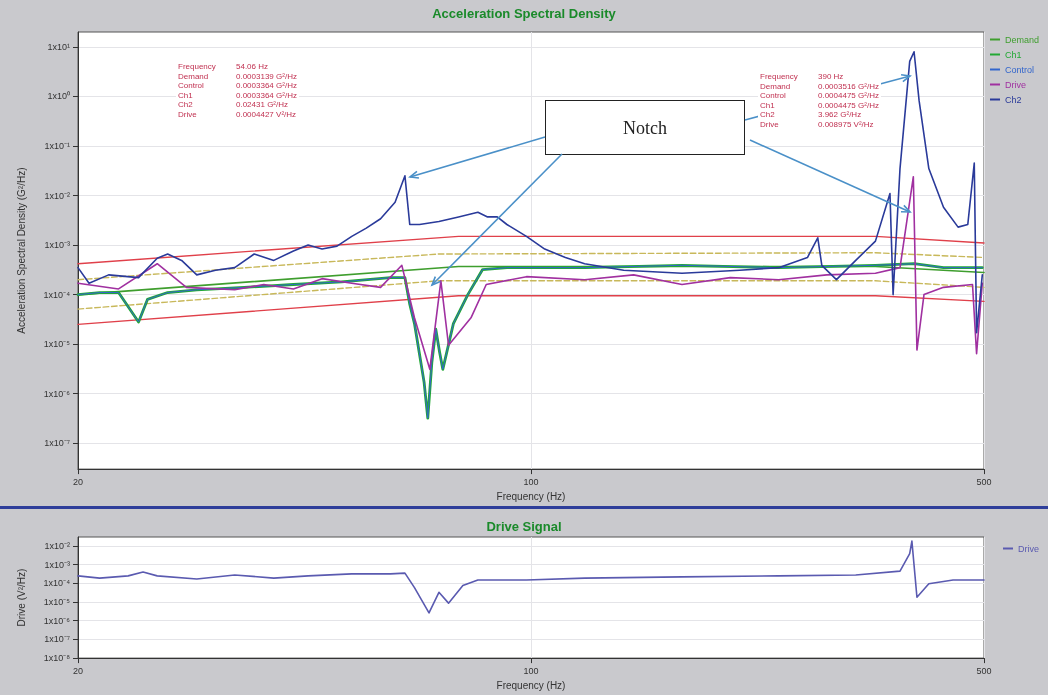 Image resolution: width=1048 pixels, height=695 pixels. Describe the element at coordinates (817, 124) in the screenshot. I see `text: Drive 0.008975 V²/Hz` at that location.